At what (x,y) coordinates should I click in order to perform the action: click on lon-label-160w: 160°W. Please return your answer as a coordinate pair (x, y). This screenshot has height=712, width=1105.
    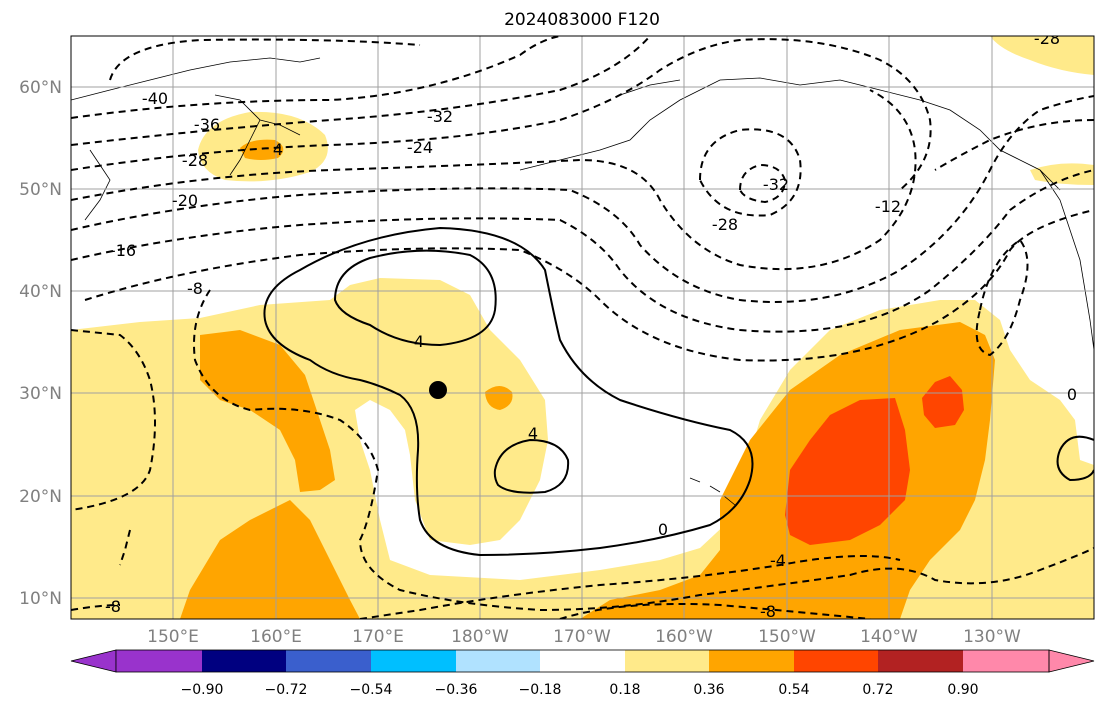
    Looking at the image, I should click on (684, 637).